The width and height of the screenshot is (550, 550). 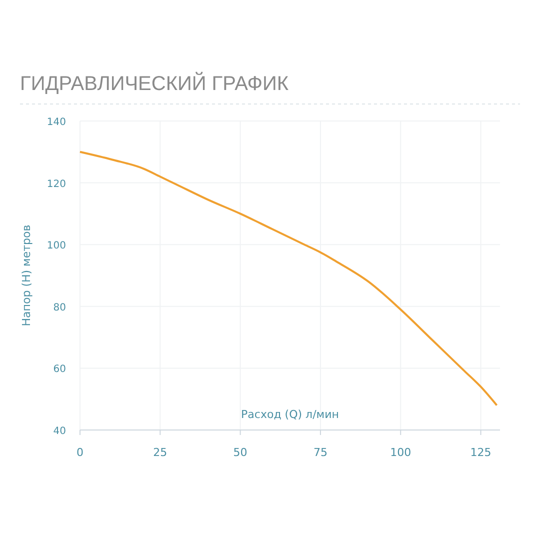 What do you see at coordinates (56, 122) in the screenshot?
I see `y-tick-label: 140` at bounding box center [56, 122].